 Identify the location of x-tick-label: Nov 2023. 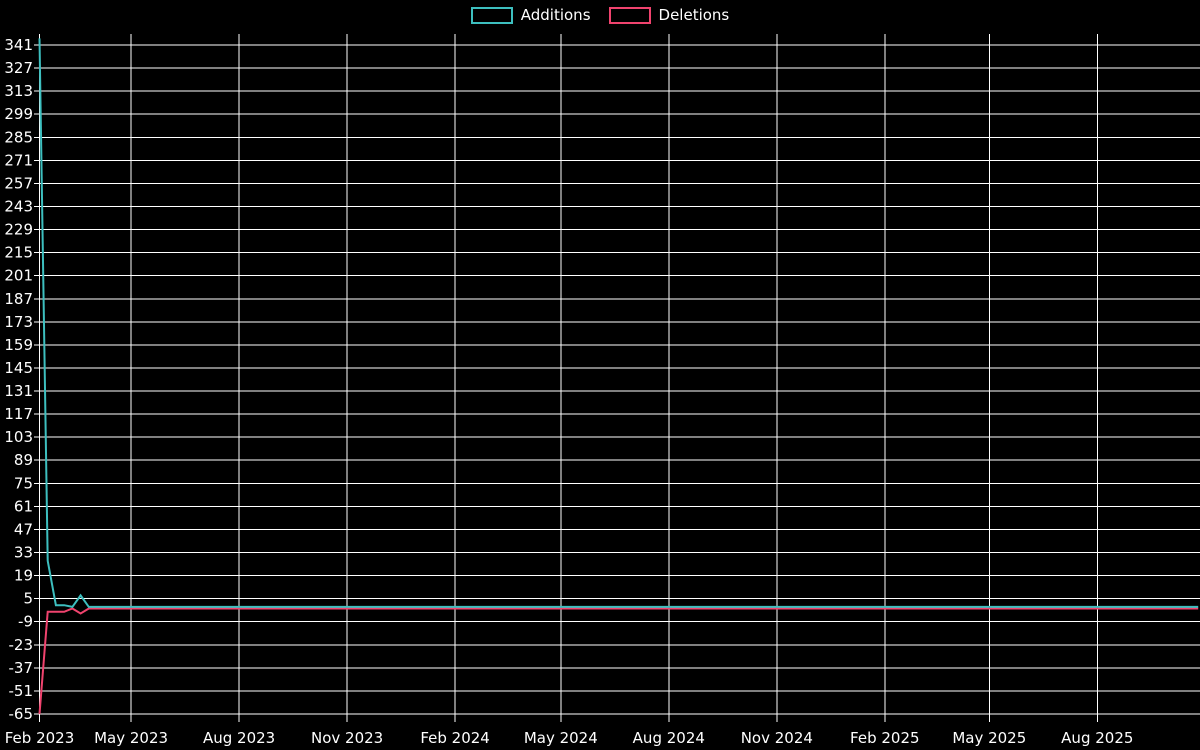
(347, 738).